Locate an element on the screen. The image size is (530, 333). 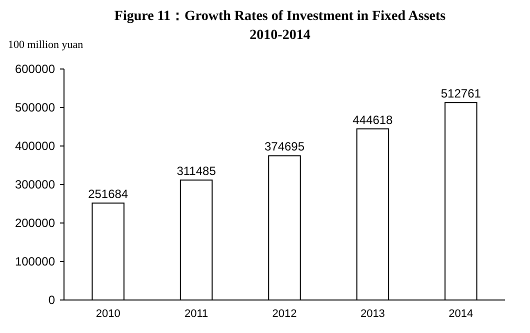
y-axis-title: 100 million yuan is located at coordinates (46, 45).